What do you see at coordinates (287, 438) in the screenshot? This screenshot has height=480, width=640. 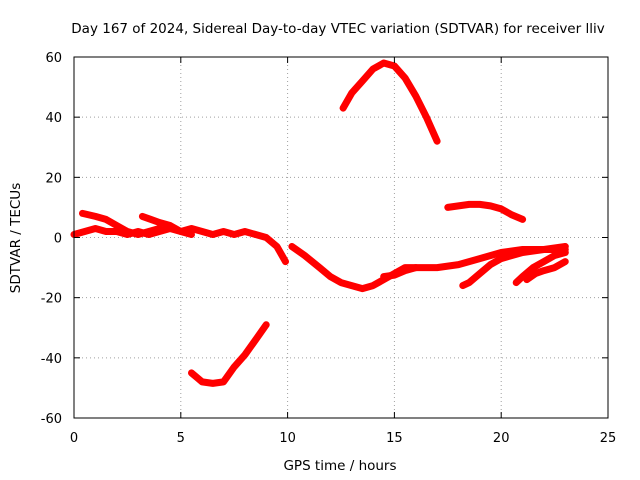 I see `x-tick-label: 10` at bounding box center [287, 438].